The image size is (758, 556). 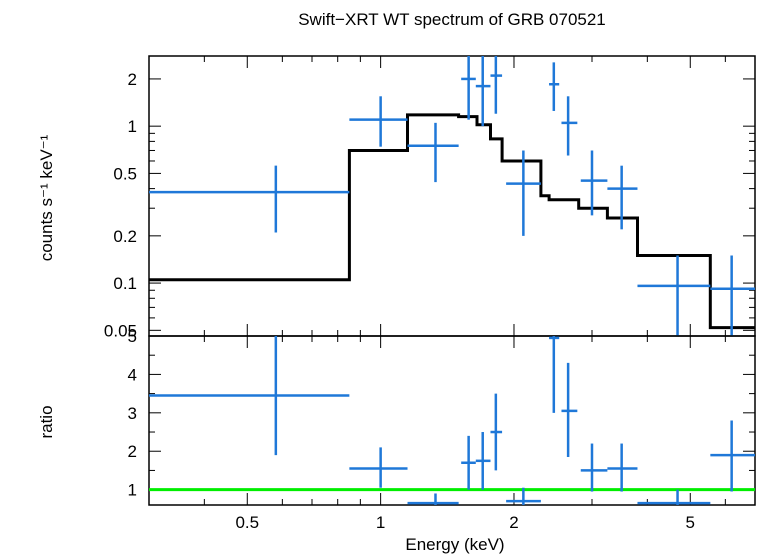 I want to click on x-tick-label: 1, so click(x=380, y=522).